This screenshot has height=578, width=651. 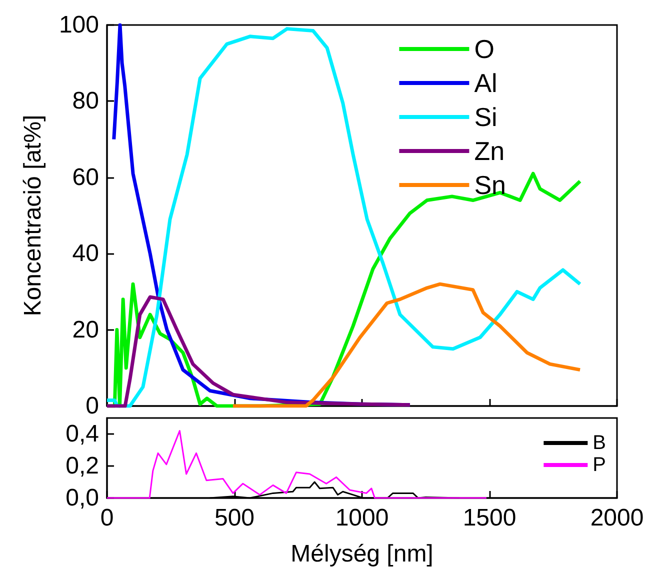 I want to click on y-tick-label: 60, so click(x=85, y=177).